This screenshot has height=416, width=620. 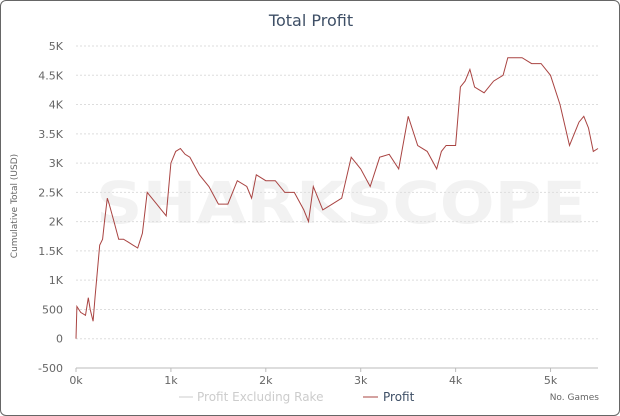 What do you see at coordinates (50, 251) in the screenshot?
I see `y-tick-label: 1.5K` at bounding box center [50, 251].